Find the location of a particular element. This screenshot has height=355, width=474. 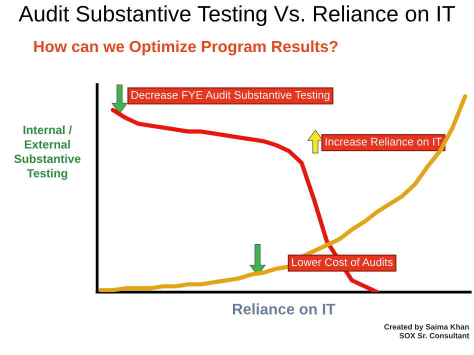

chart-subtitle: How can we Optimize Program Results? is located at coordinates (186, 48).